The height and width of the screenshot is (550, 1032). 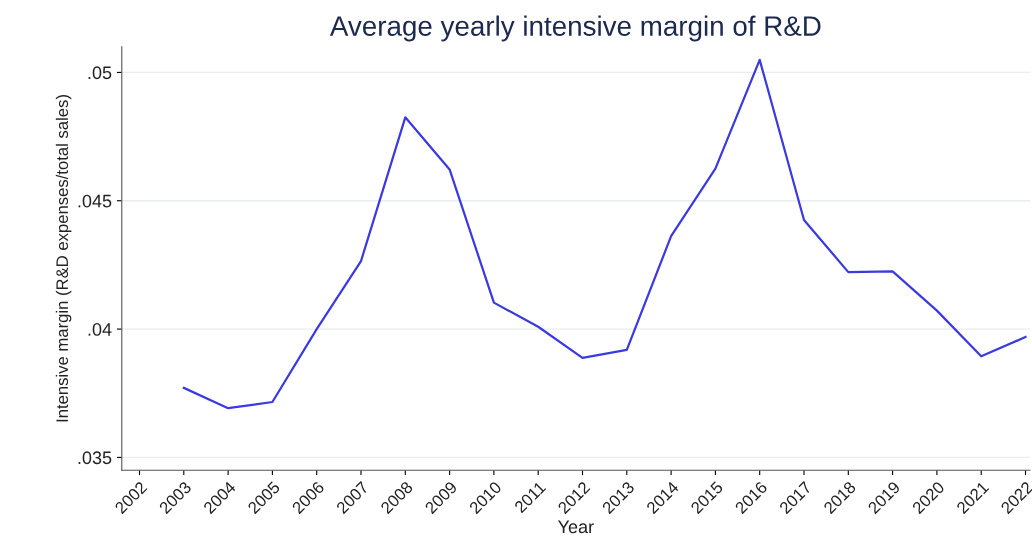 I want to click on chart-title: Average yearly intensive margin of R&D, so click(x=575, y=28).